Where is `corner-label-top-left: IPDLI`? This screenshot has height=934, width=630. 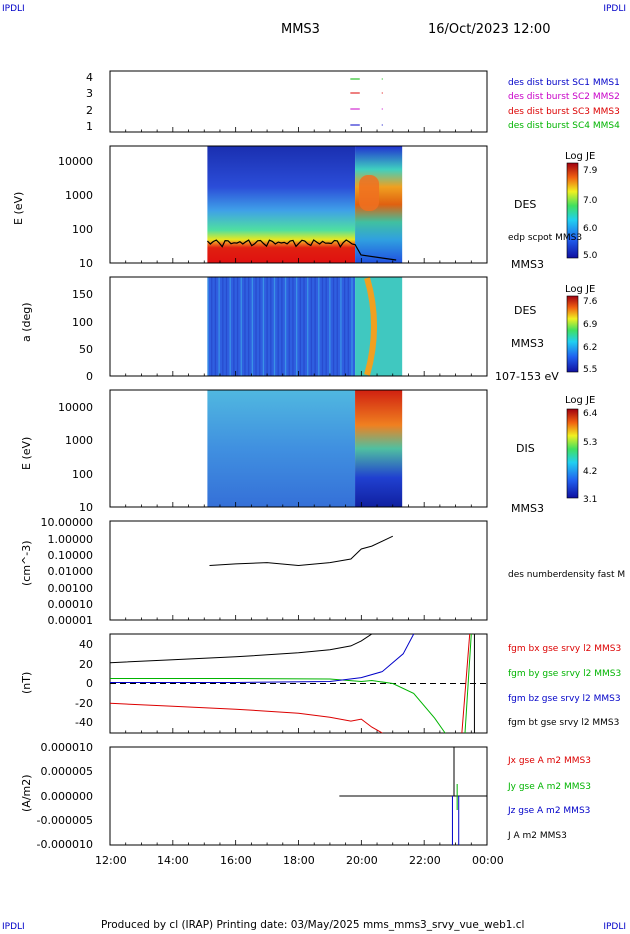
corner-label-top-left: IPDLI is located at coordinates (13, 9).